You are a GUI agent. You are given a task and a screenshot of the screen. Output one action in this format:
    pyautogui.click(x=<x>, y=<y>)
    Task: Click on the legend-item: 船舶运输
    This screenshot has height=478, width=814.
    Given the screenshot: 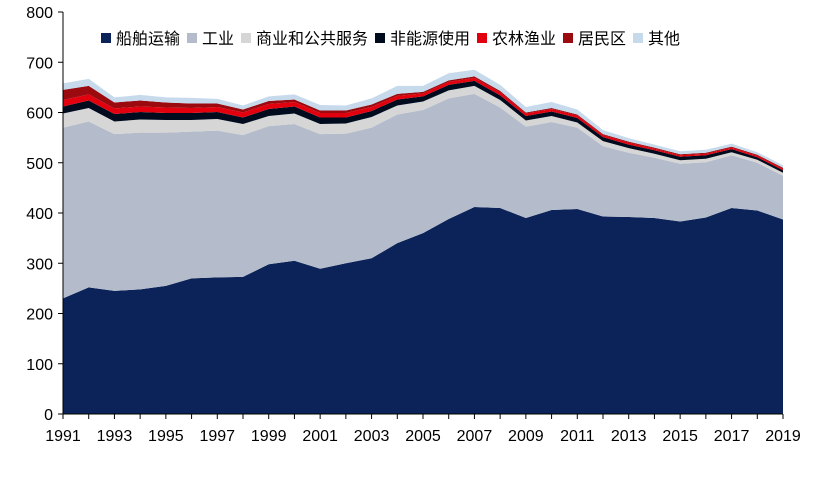 What is the action you would take?
    pyautogui.click(x=140, y=38)
    